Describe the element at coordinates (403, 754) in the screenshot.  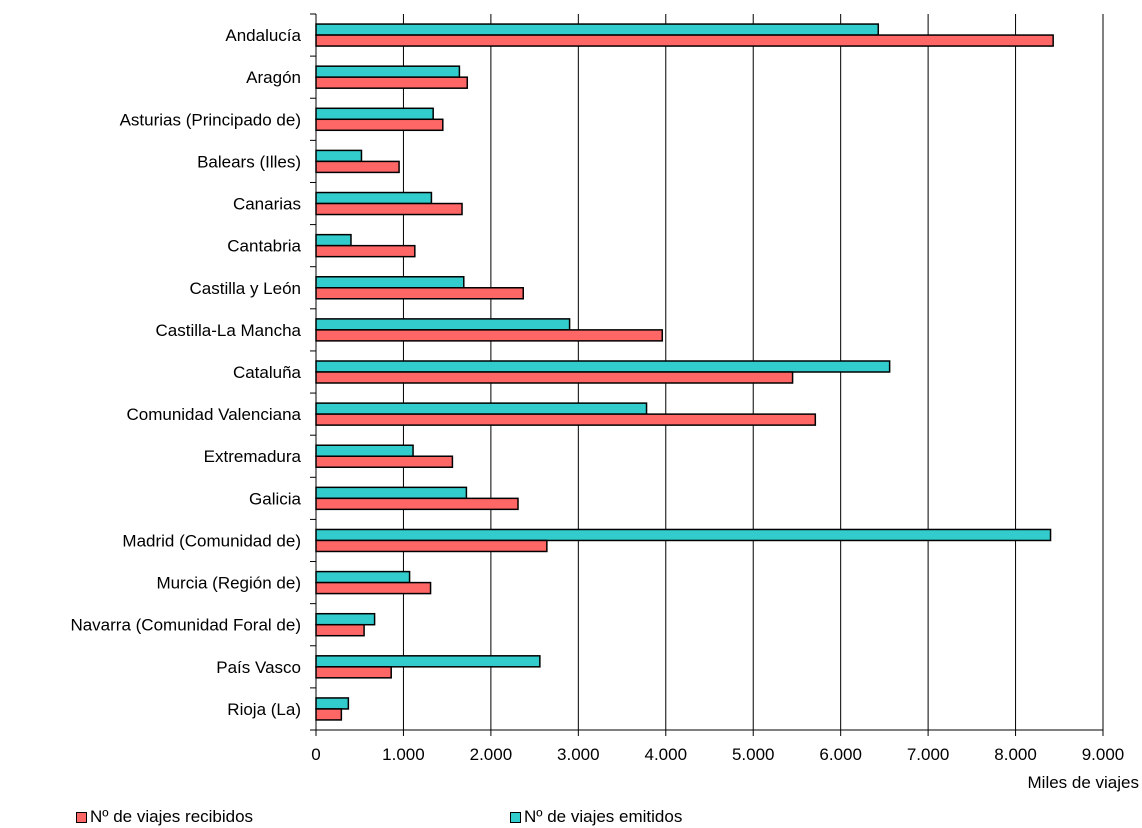
I see `x-tick-label: 1.000` at that location.